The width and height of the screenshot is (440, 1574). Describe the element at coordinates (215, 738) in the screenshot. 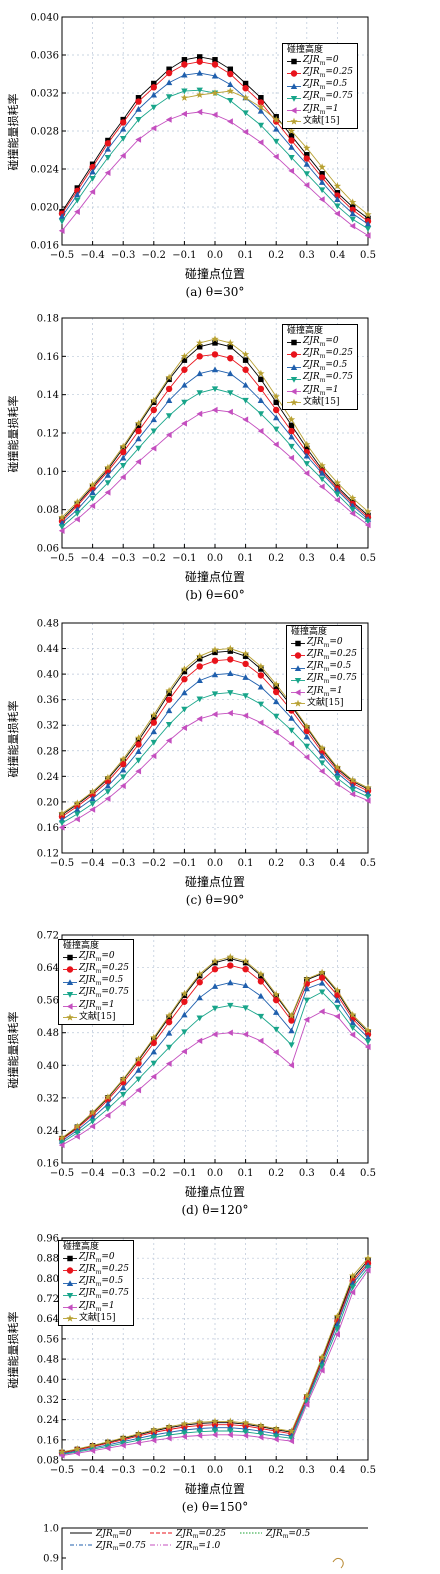

I see `plot-frame` at that location.